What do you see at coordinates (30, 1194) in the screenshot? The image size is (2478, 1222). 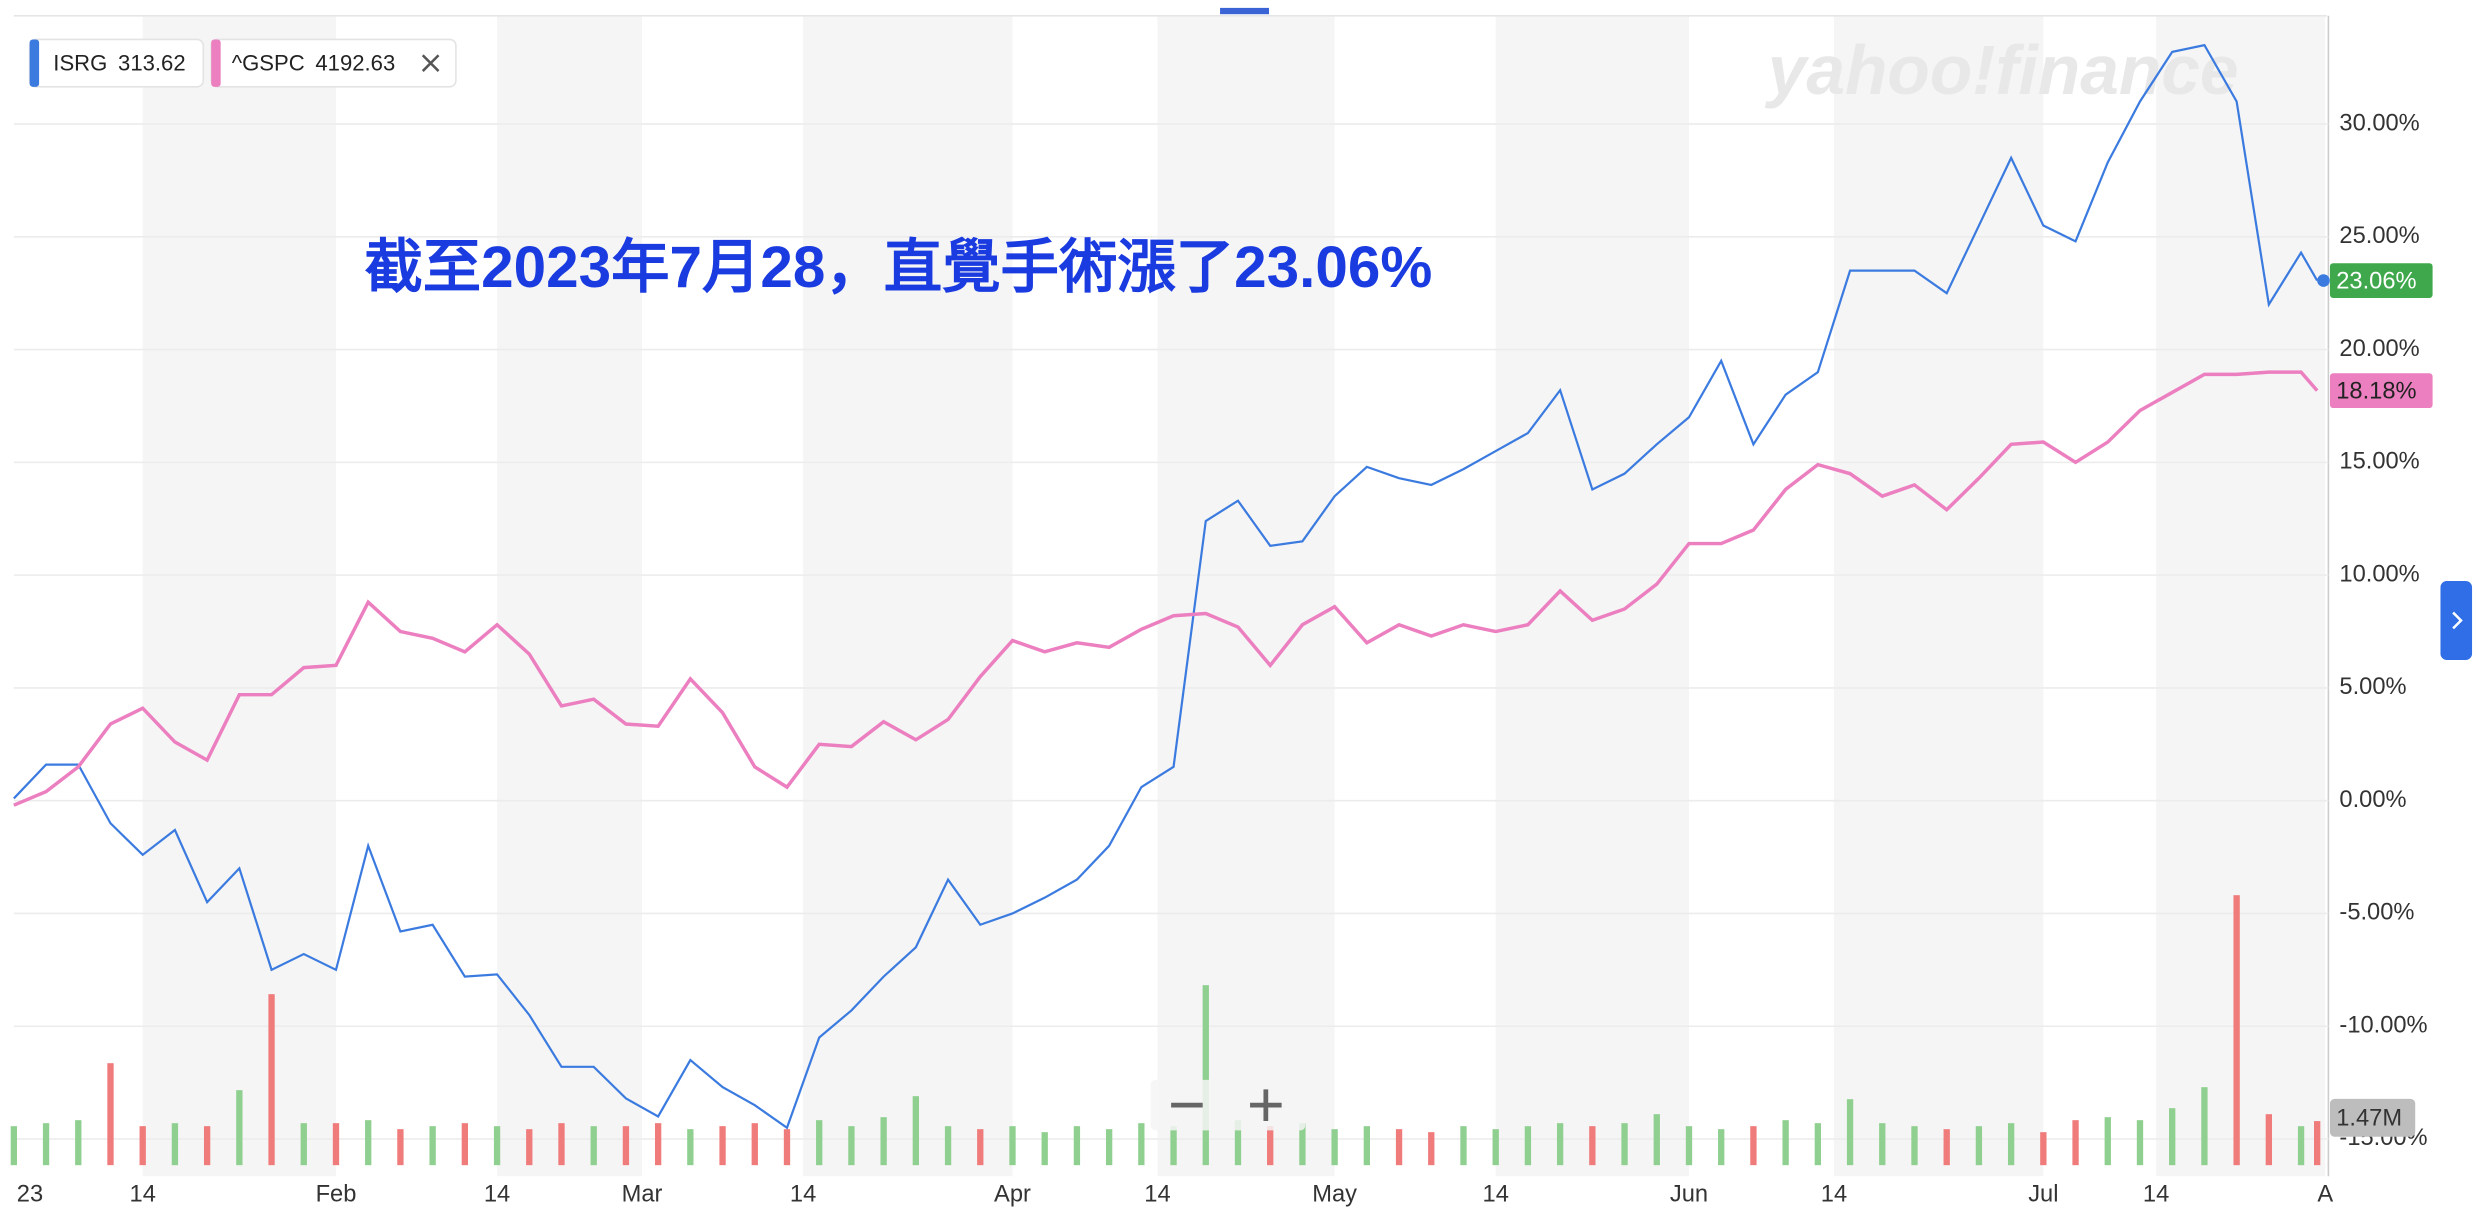 I see `x-tick-label: 23` at bounding box center [30, 1194].